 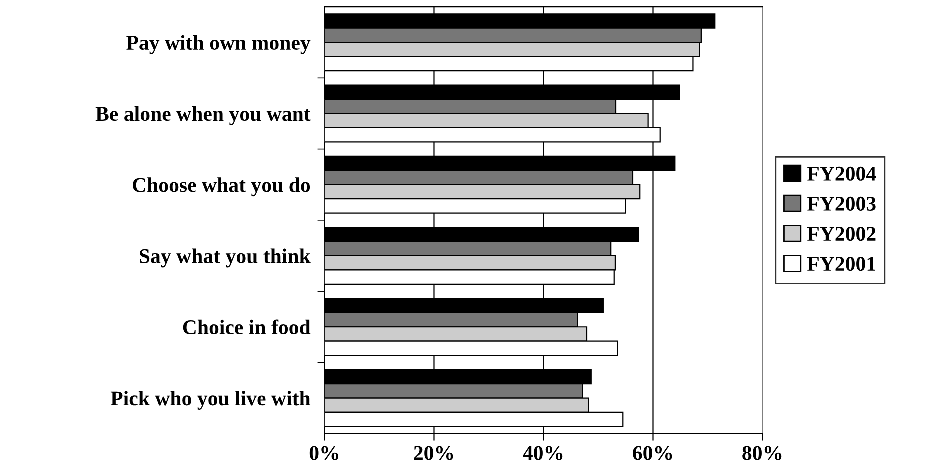 I want to click on x-tick-label: 20%, so click(x=434, y=453).